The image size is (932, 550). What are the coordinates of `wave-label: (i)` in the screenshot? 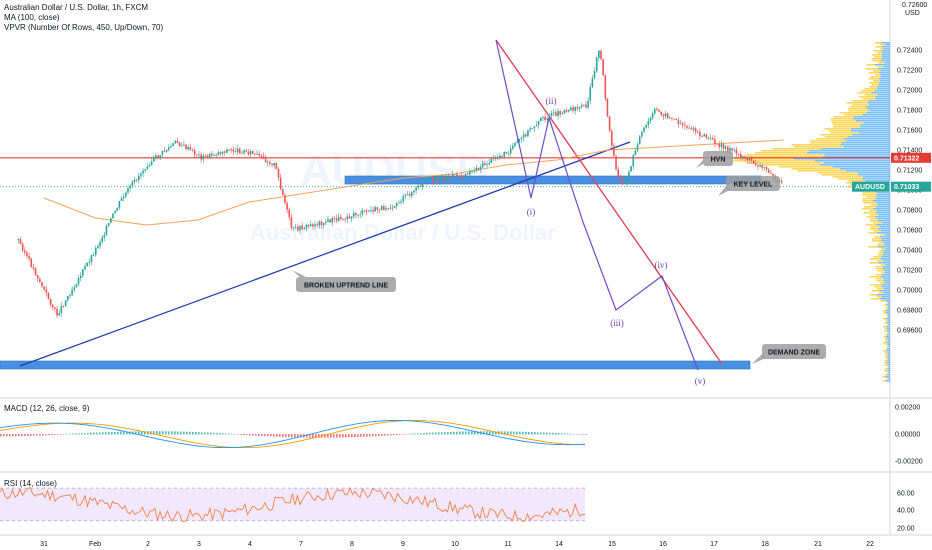 It's located at (531, 212).